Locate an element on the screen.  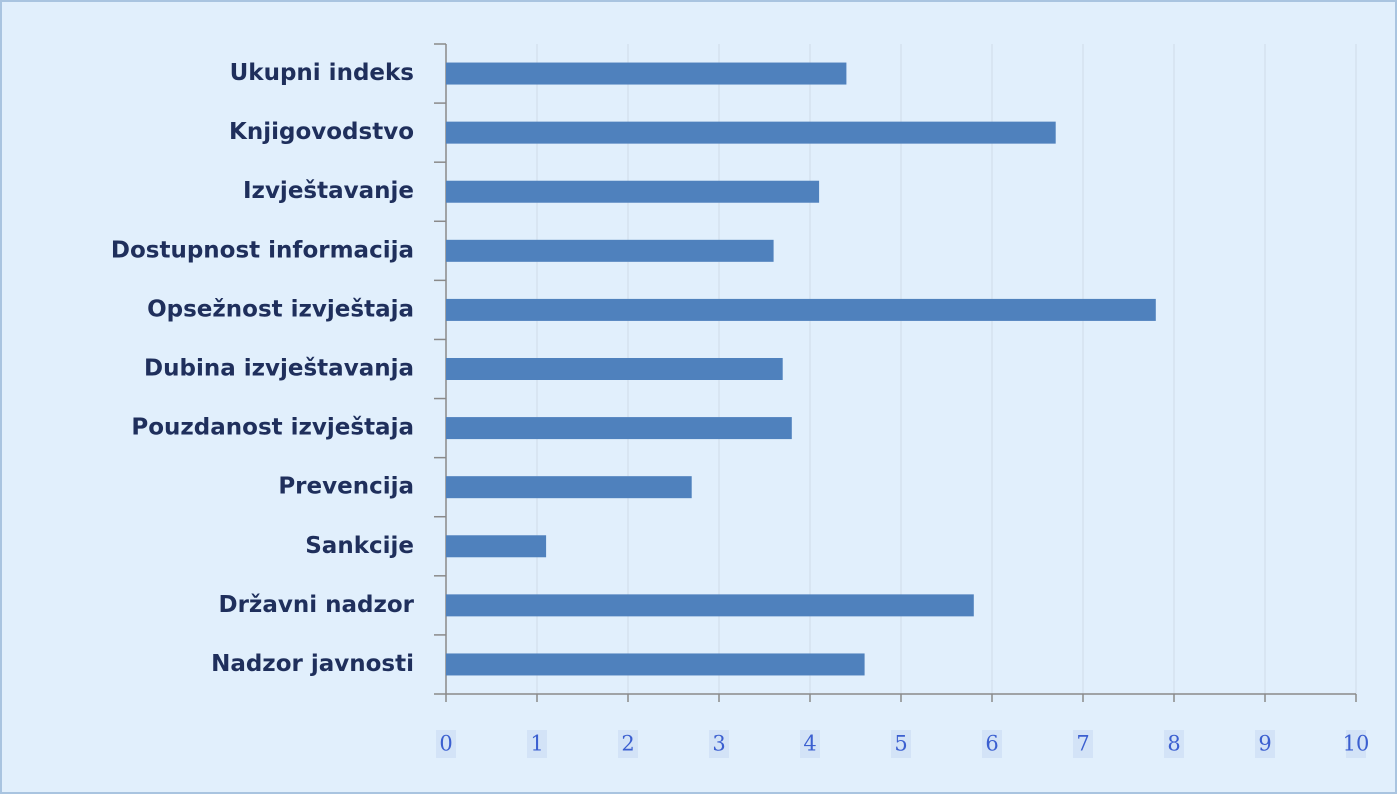
x-tick-label: 0 is located at coordinates (445, 744).